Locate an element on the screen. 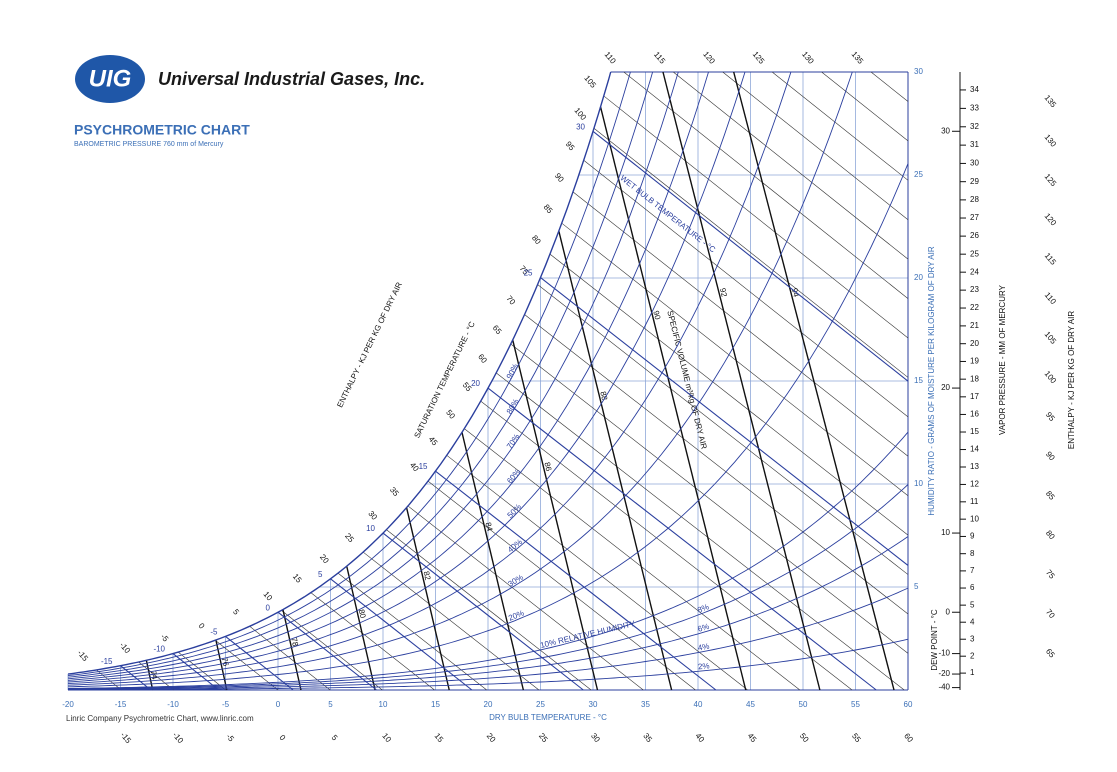 This screenshot has height=772, width=1117. vapor-pressure-label: 10 is located at coordinates (974, 518).